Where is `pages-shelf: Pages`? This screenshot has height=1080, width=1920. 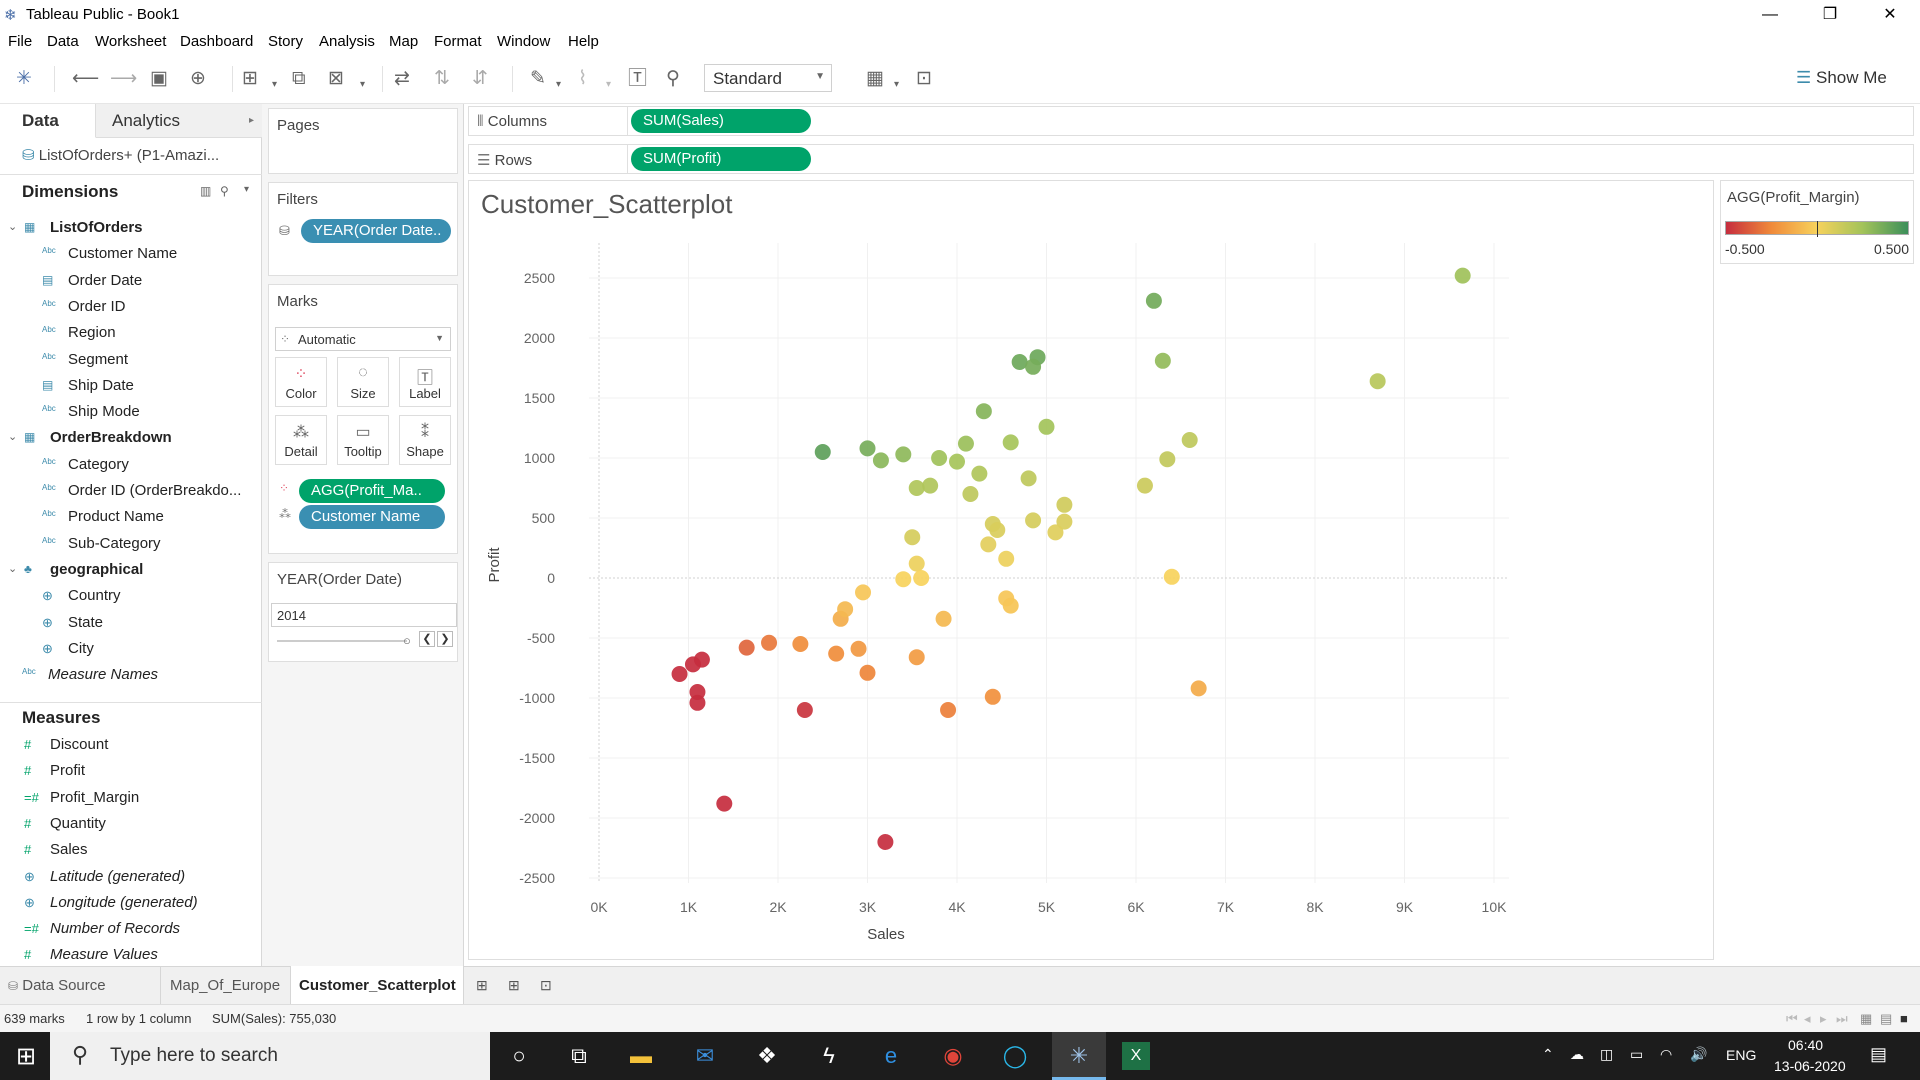
pages-shelf: Pages is located at coordinates (363, 141).